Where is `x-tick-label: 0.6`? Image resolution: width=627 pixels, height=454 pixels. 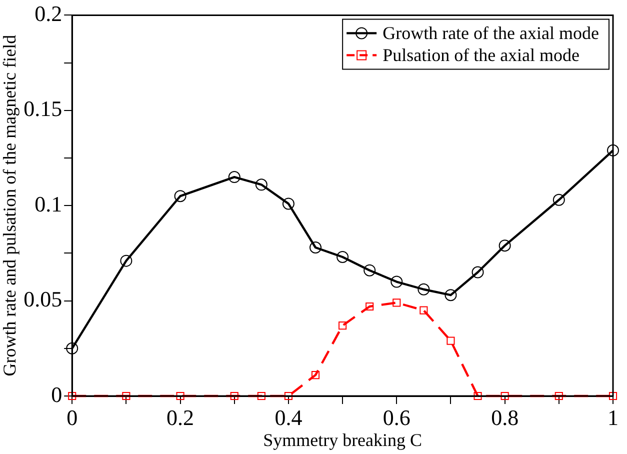
x-tick-label: 0.6 is located at coordinates (396, 417).